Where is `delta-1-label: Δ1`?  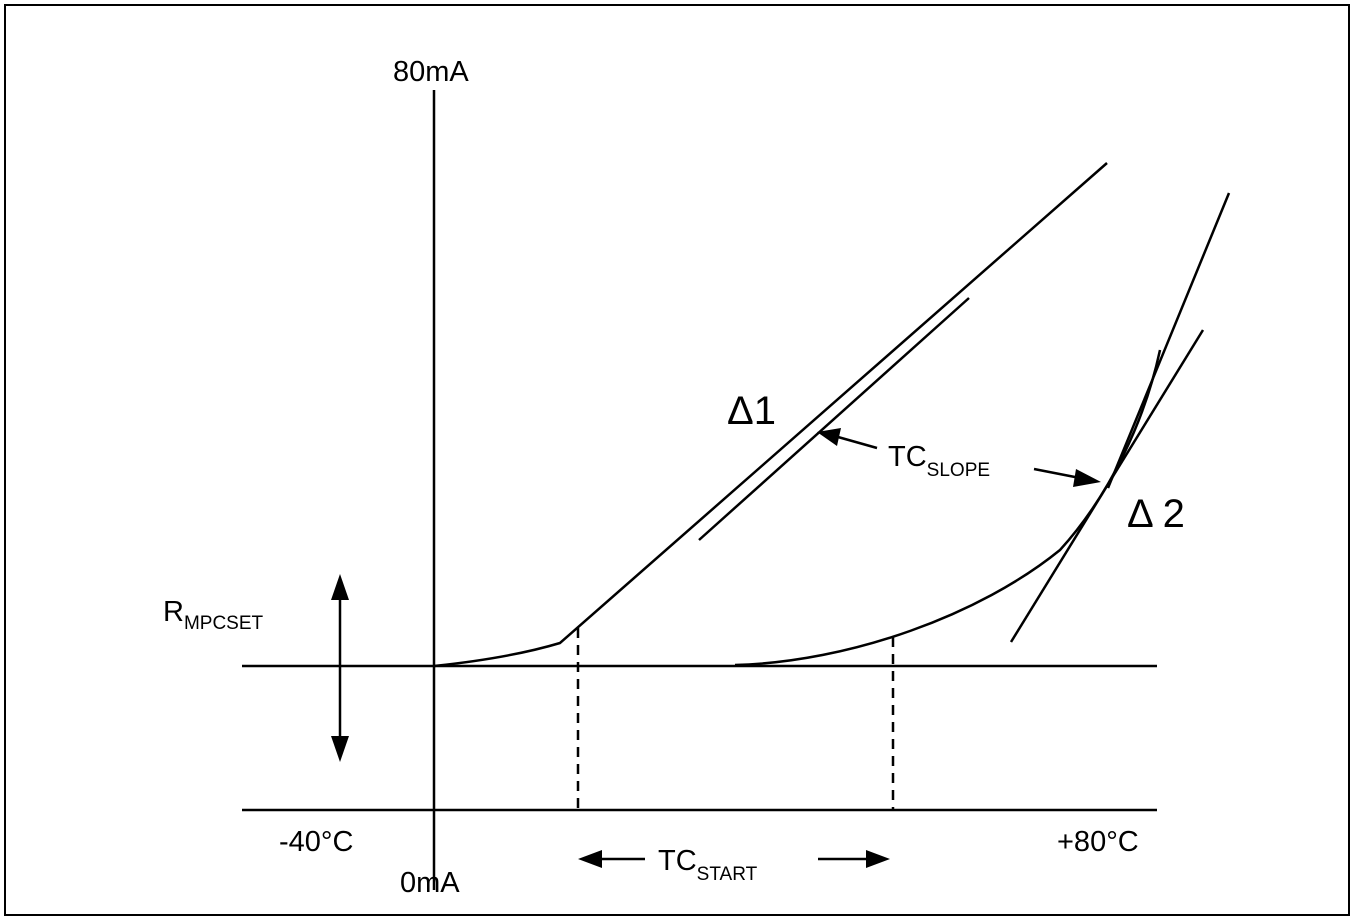
delta-1-label: Δ1 is located at coordinates (751, 411).